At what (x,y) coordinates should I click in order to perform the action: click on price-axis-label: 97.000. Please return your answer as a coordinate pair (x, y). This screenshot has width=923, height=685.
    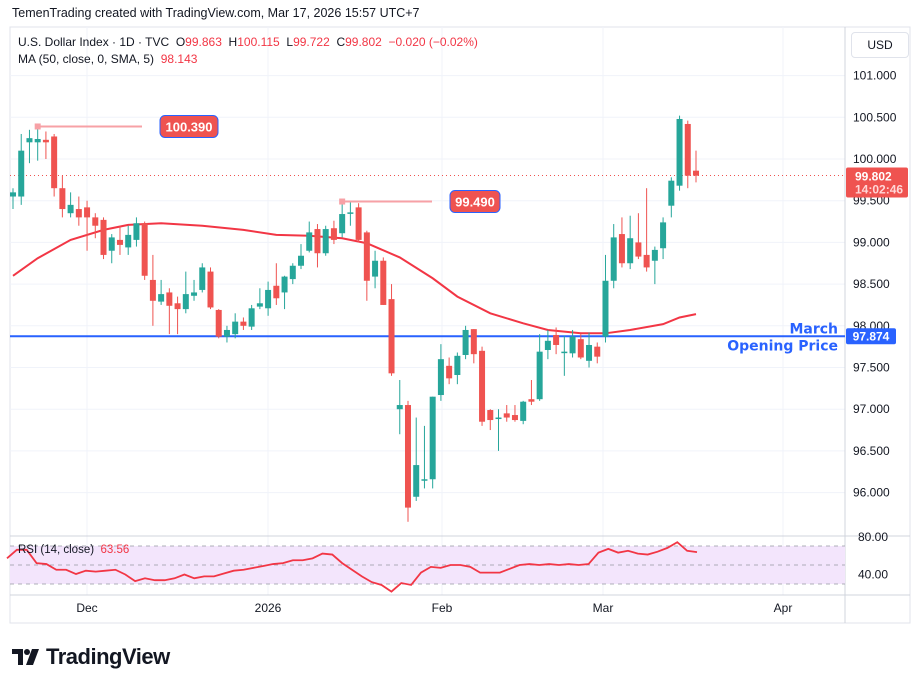
    Looking at the image, I should click on (871, 409).